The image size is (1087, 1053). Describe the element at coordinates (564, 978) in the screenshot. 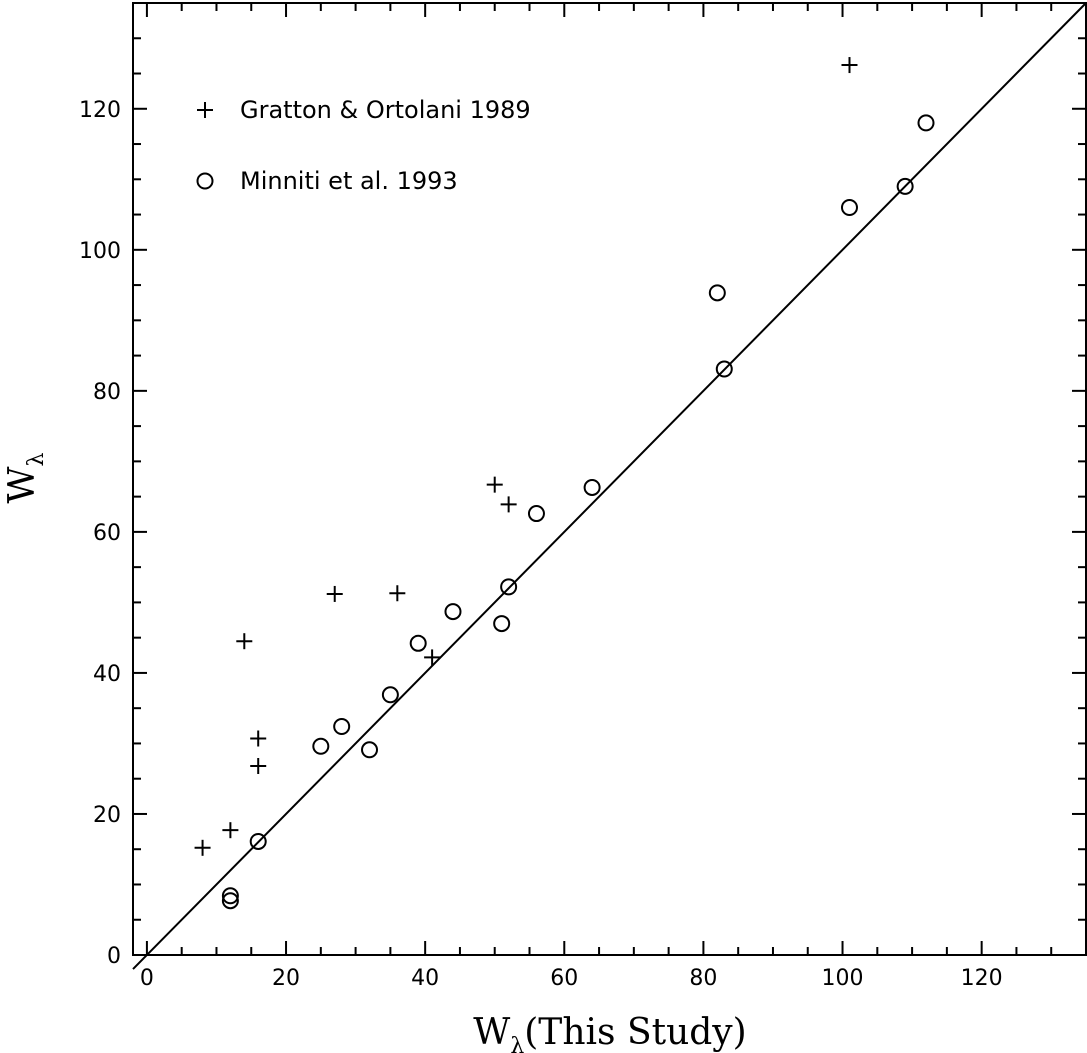

I see `x-tick-label: 60` at that location.